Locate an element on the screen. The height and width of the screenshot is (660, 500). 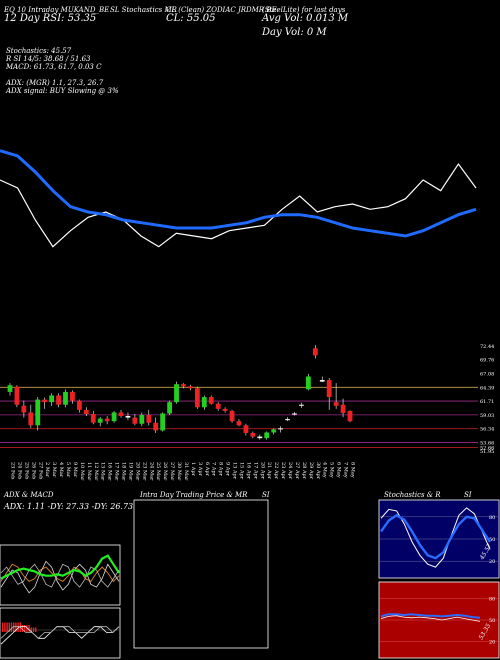
rsi-line is located at coordinates (430, 618).